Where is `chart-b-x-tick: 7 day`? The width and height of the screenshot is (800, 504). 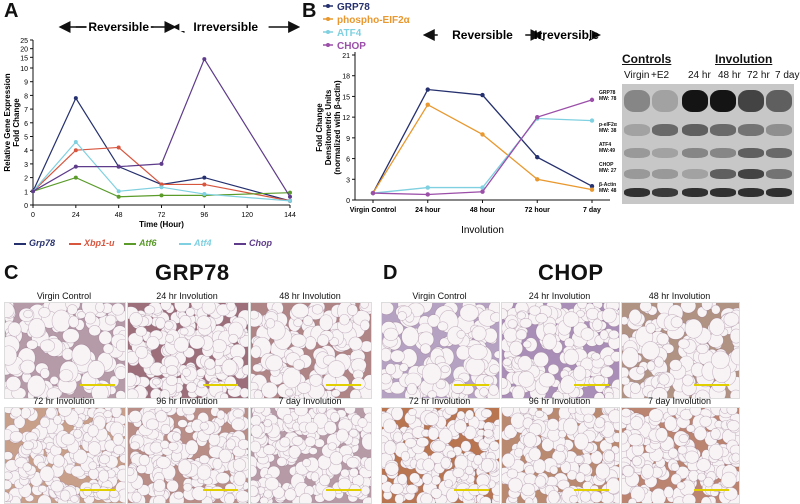 chart-b-x-tick: 7 day is located at coordinates (592, 210).